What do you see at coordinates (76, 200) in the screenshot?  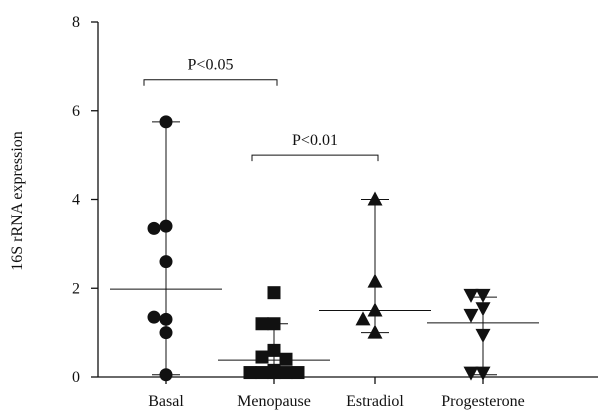 I see `y-tick-label: 4` at bounding box center [76, 200].